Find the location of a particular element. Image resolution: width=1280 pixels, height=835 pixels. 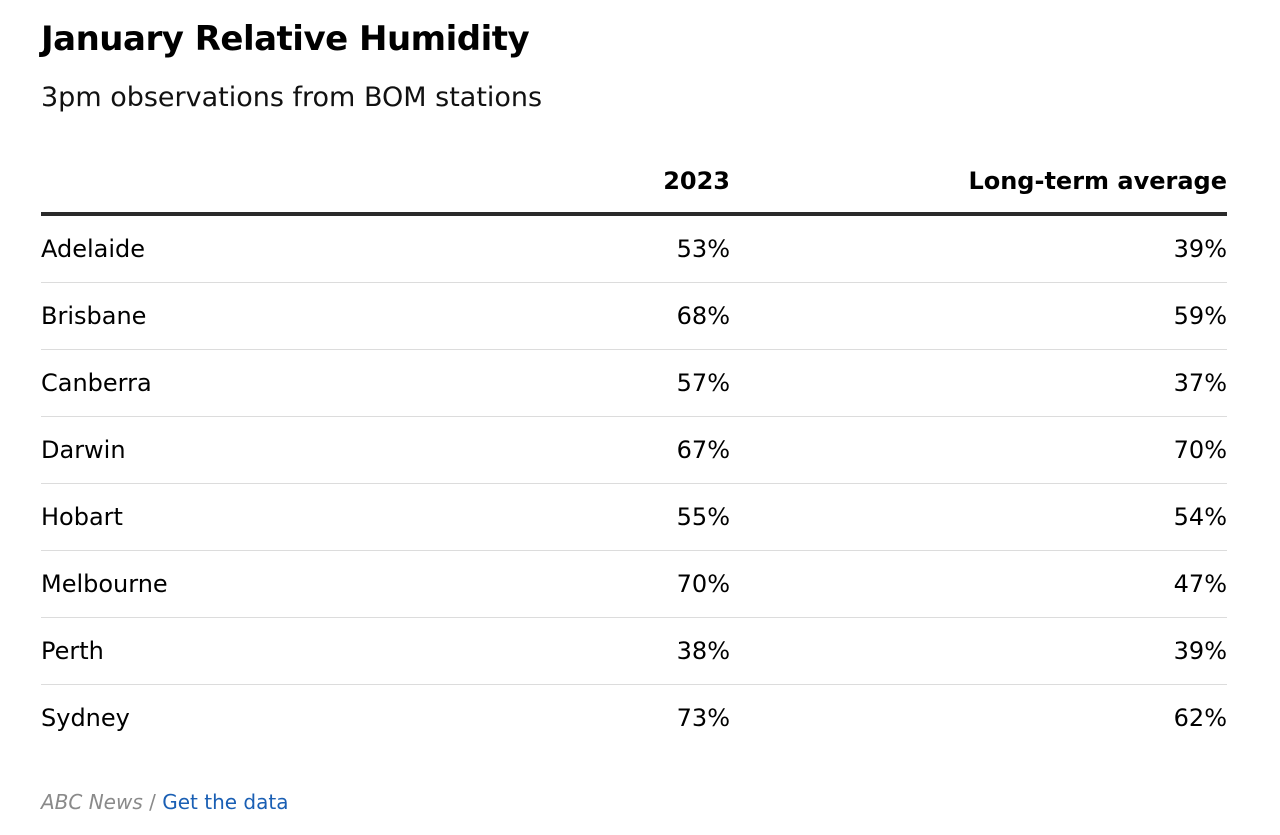

value-long-term-average-cell: 37% is located at coordinates (978, 383).